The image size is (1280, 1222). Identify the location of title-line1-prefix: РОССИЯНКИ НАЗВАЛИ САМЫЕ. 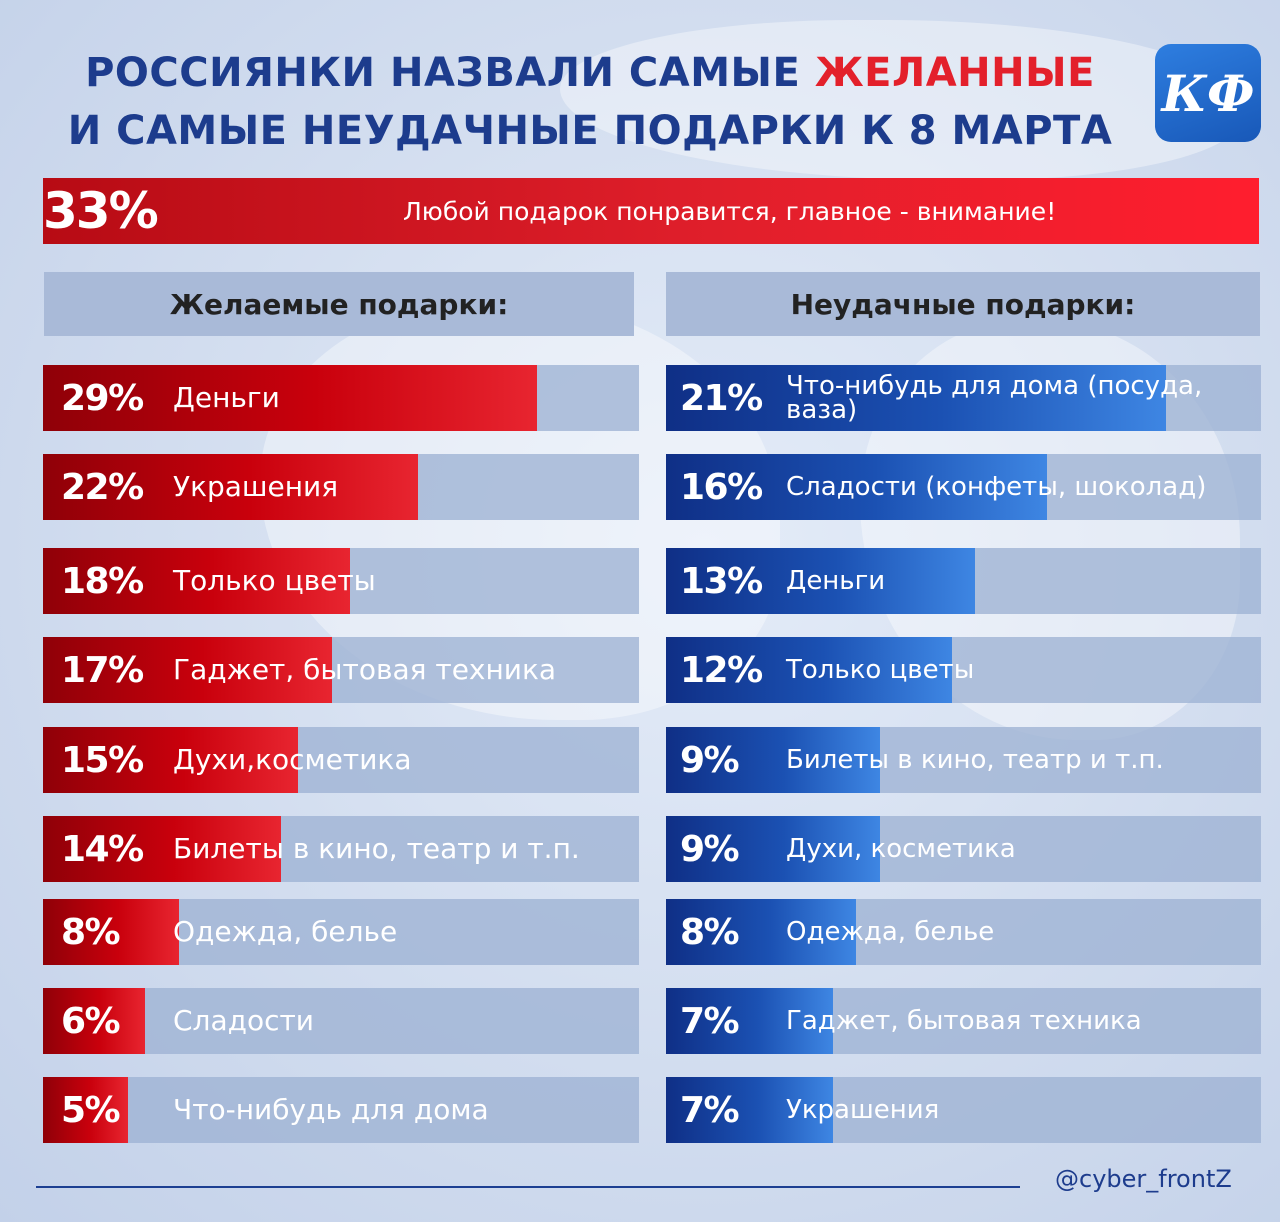
(450, 73).